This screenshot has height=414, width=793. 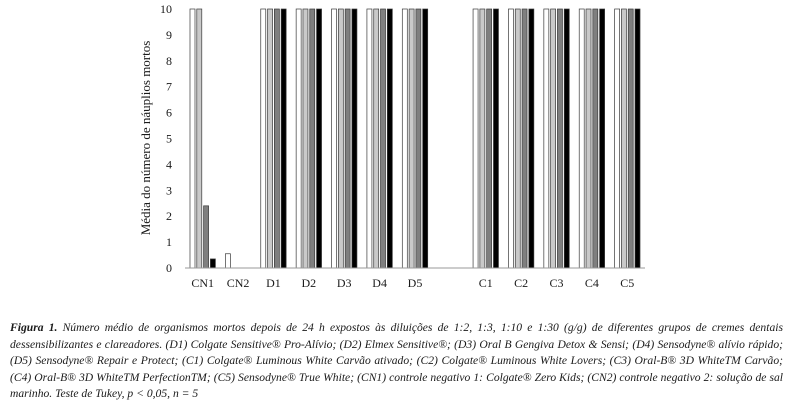 I want to click on x-tick-label: C4, so click(x=592, y=283).